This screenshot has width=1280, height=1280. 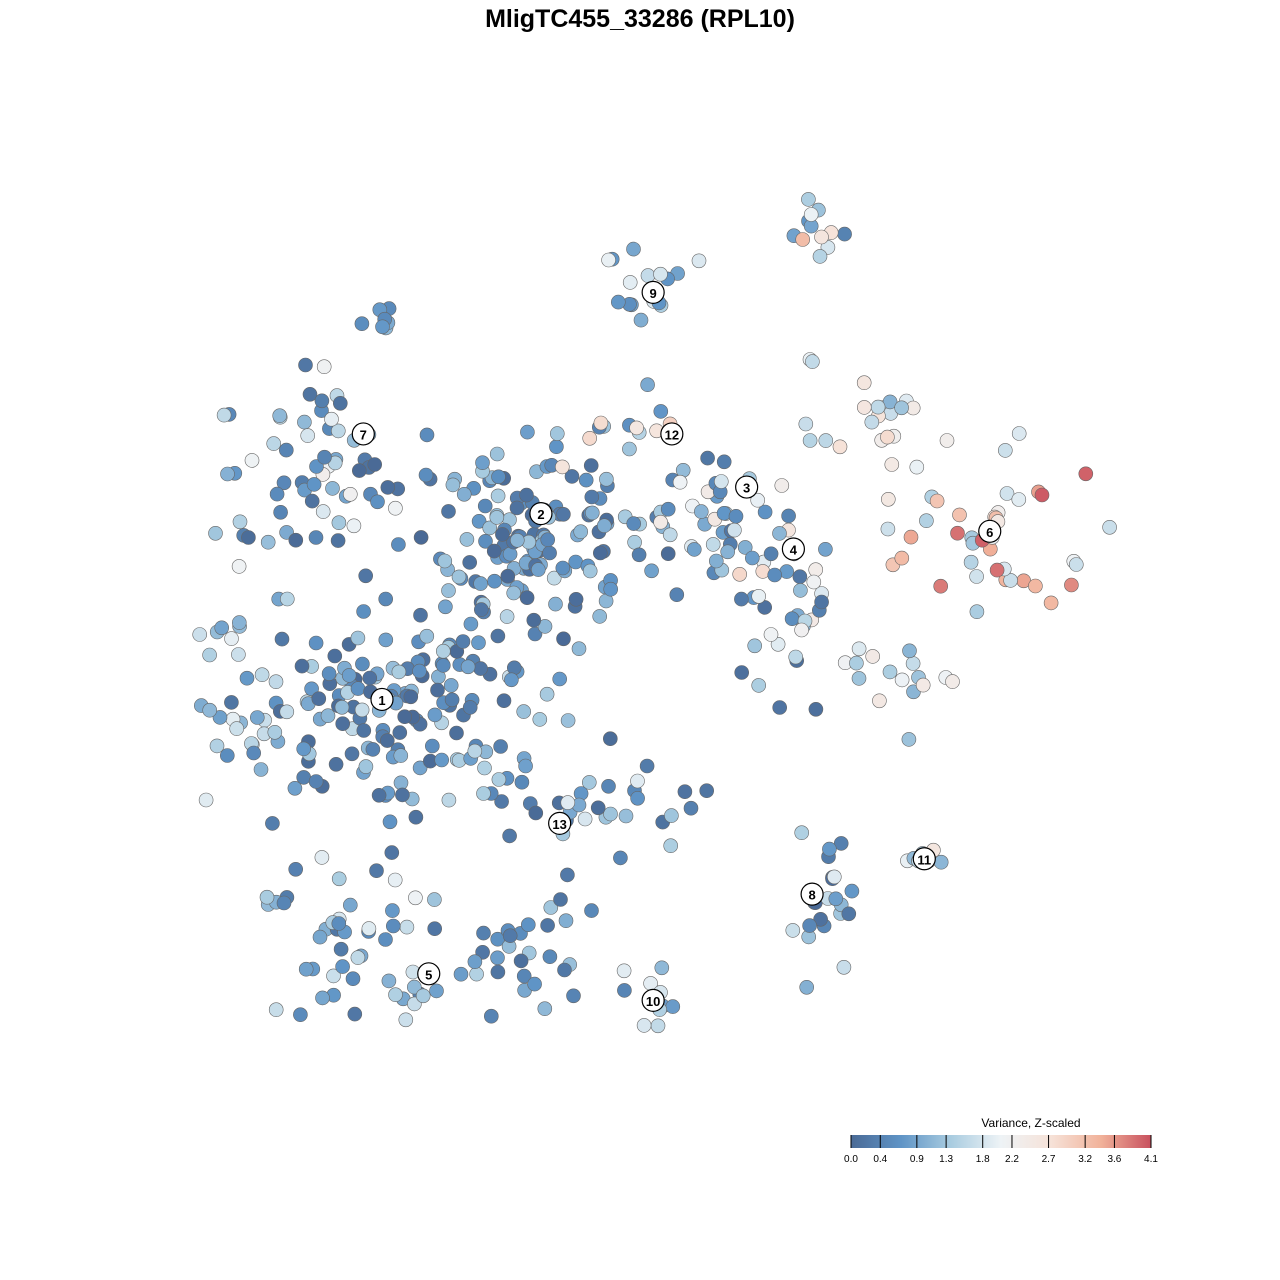 I want to click on colorbar-tick-label: 0.0, so click(x=851, y=1159).